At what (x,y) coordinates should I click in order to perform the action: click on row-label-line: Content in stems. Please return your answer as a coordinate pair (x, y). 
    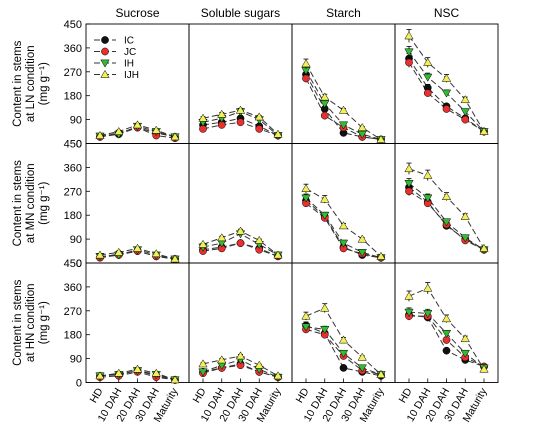
    Looking at the image, I should click on (18, 83).